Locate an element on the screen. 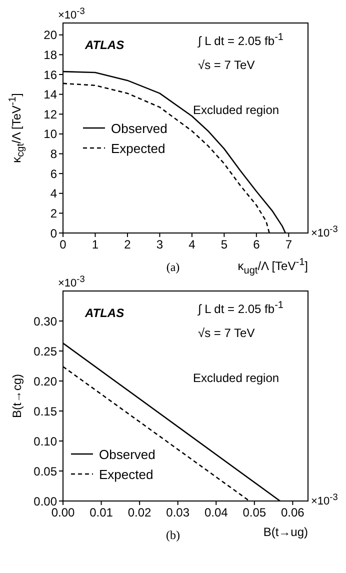 This screenshot has width=346, height=573. text: (a) is located at coordinates (173, 267).